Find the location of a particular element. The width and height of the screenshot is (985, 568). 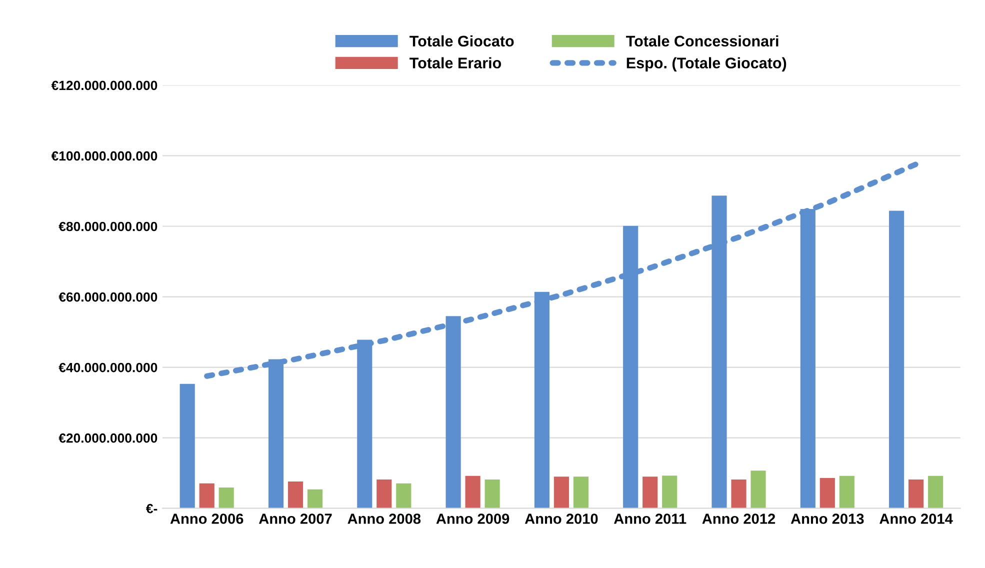

x-tick-label: Anno 2008 is located at coordinates (384, 519).